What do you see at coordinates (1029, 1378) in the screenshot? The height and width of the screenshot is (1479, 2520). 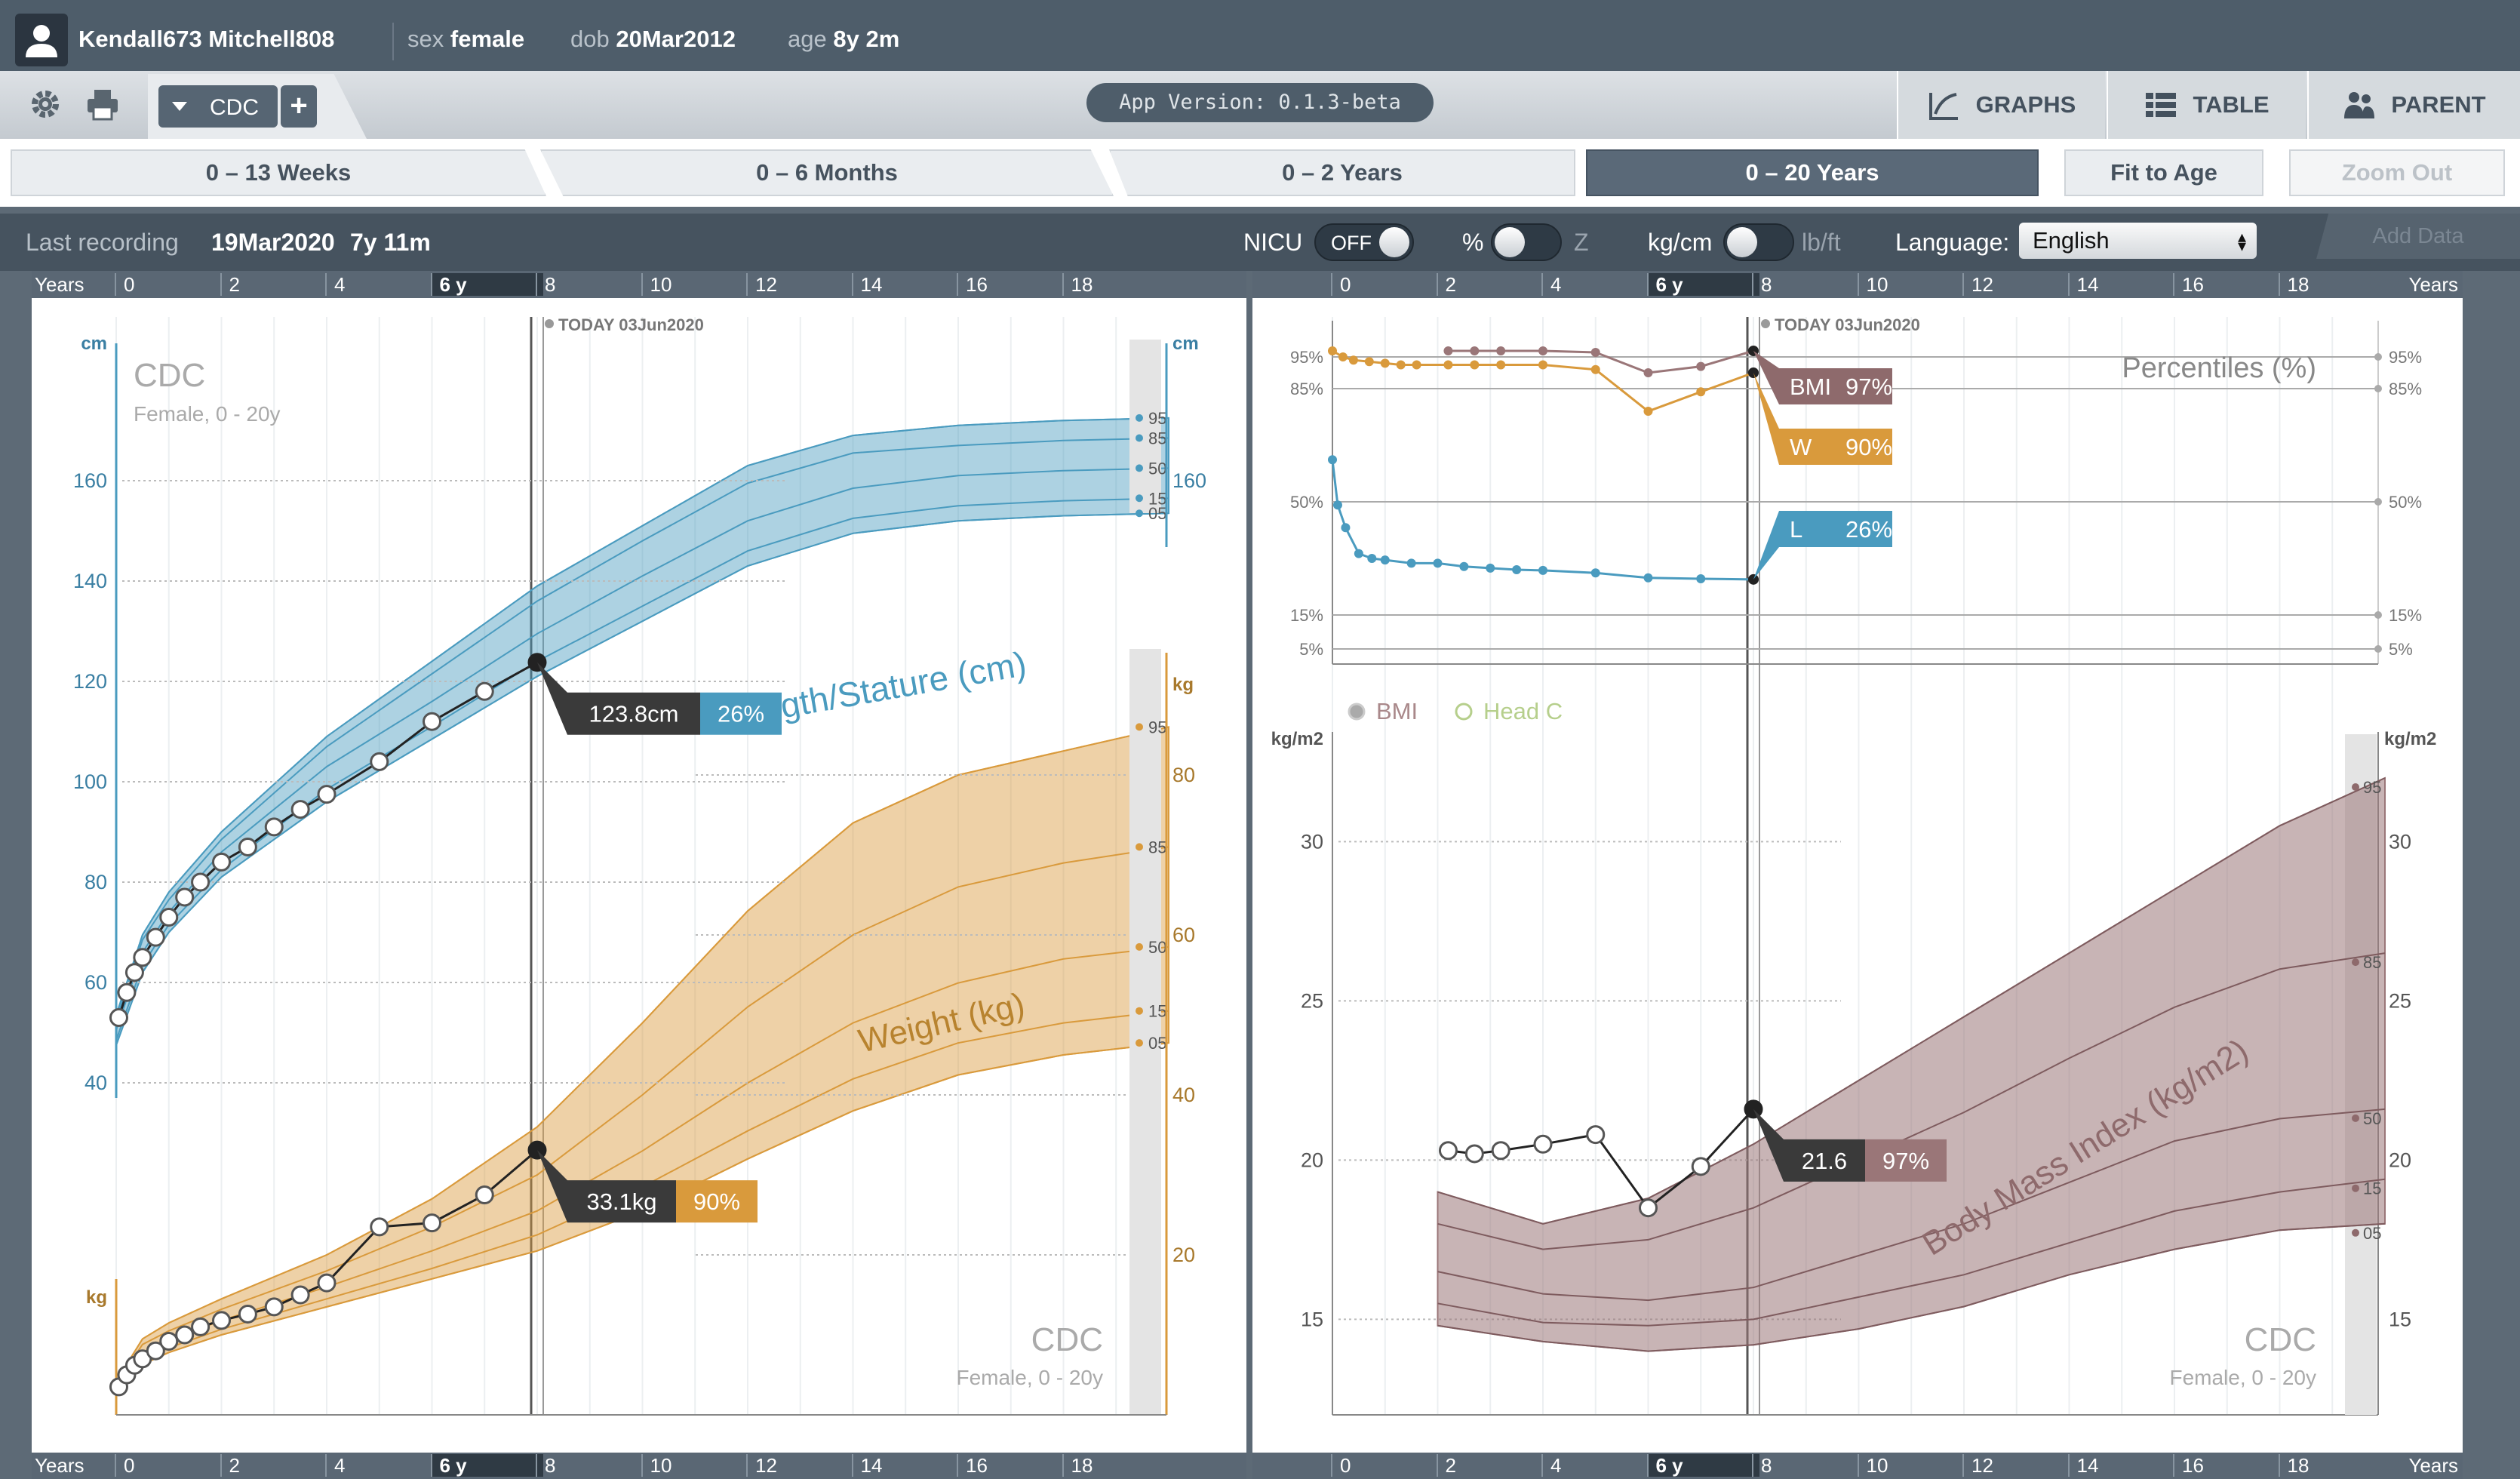 I see `chart-subtitle-bottom: Female, 0 - 20y` at bounding box center [1029, 1378].